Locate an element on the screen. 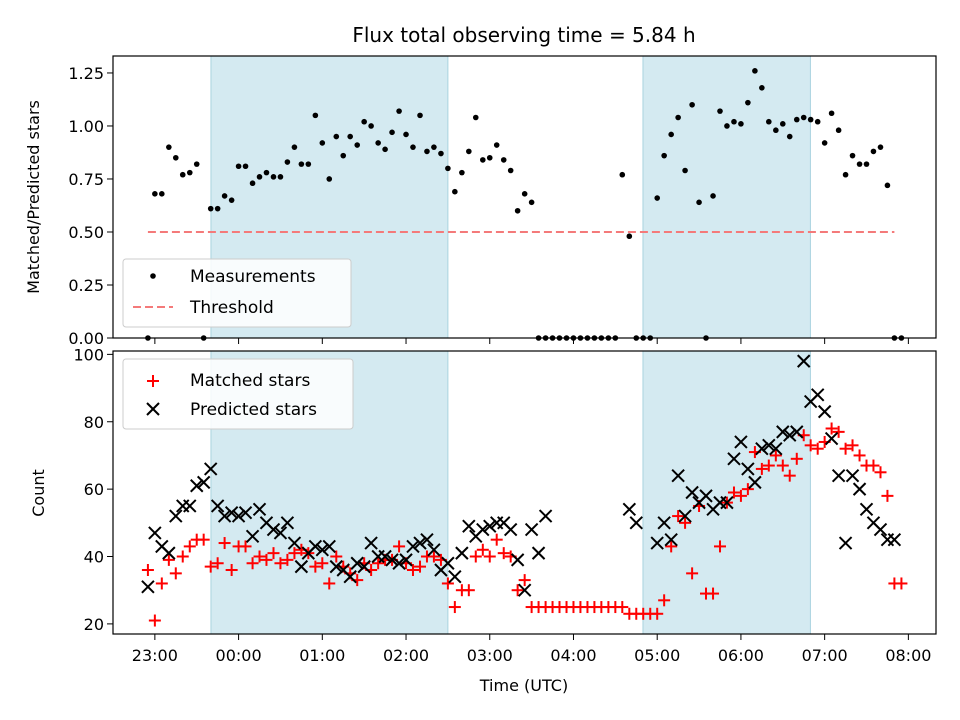 The height and width of the screenshot is (720, 960). bottom-legend-box is located at coordinates (238, 394).